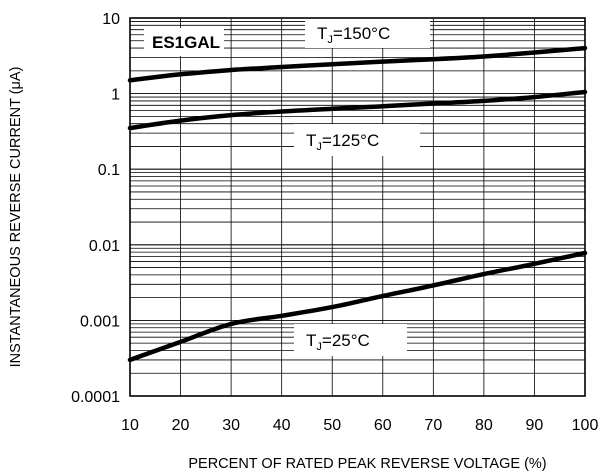 The height and width of the screenshot is (474, 603). Describe the element at coordinates (282, 425) in the screenshot. I see `x-tick-label: 40` at that location.